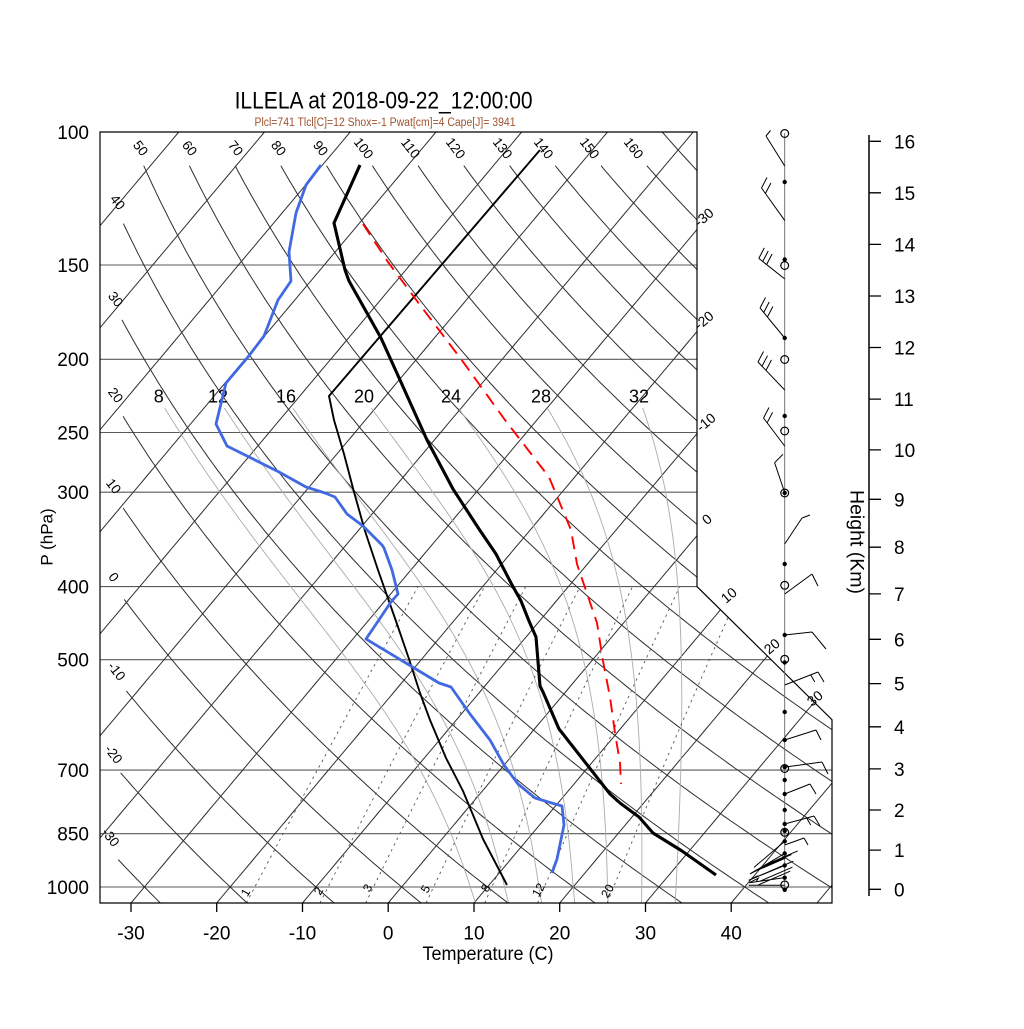 The image size is (1024, 1029). Describe the element at coordinates (130, 934) in the screenshot. I see `svg-text: -30` at that location.